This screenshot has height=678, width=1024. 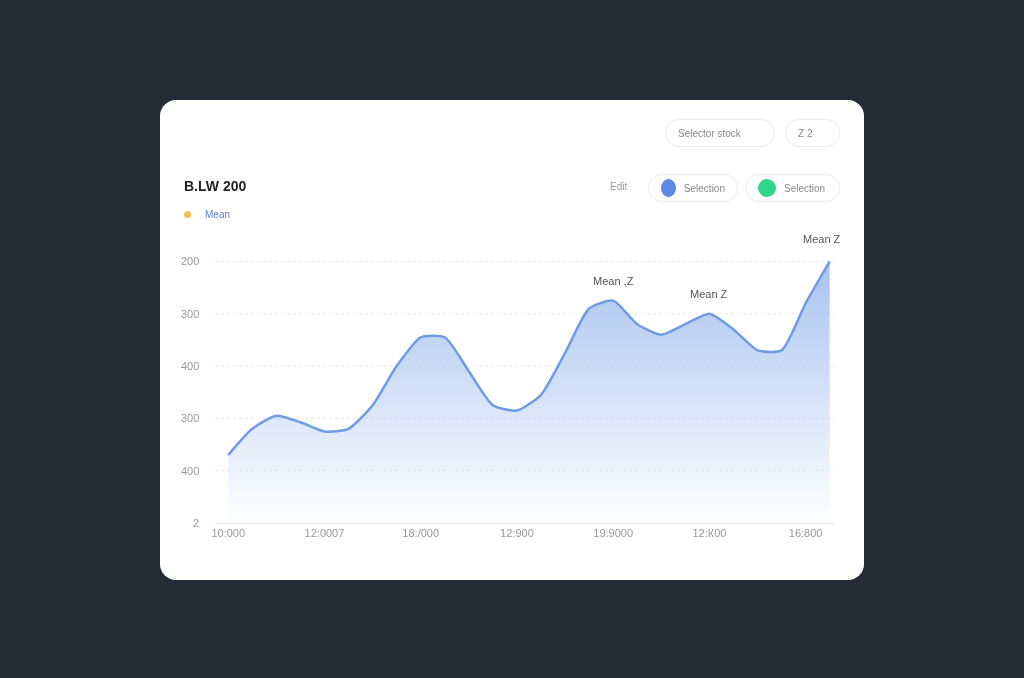 What do you see at coordinates (324, 533) in the screenshot?
I see `x-tick-label: 12:0007` at bounding box center [324, 533].